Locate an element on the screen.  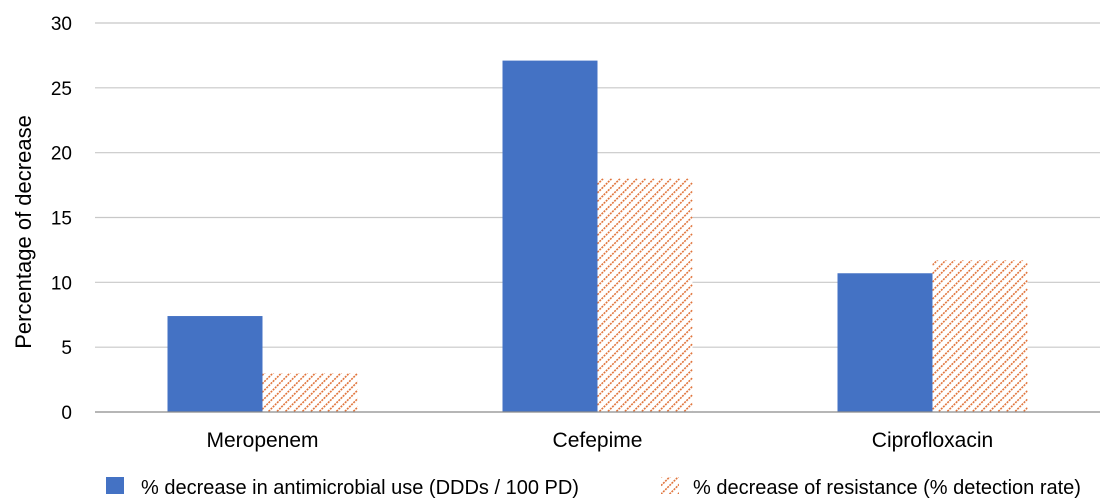
y-axis-label: Percentage of decrease is located at coordinates (23, 232).